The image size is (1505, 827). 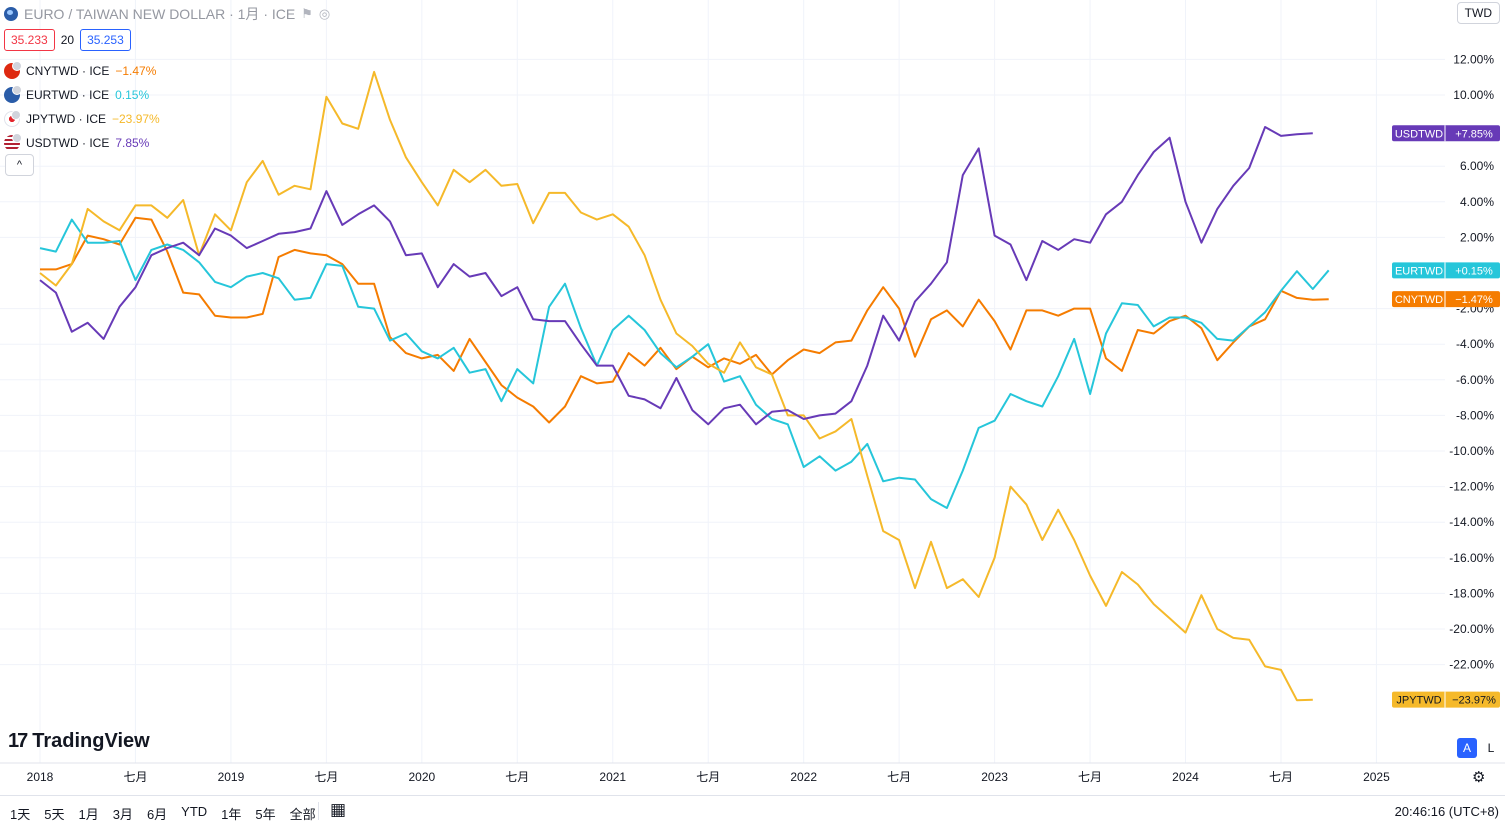 What do you see at coordinates (54, 814) in the screenshot?
I see `range-button-1: 5天` at bounding box center [54, 814].